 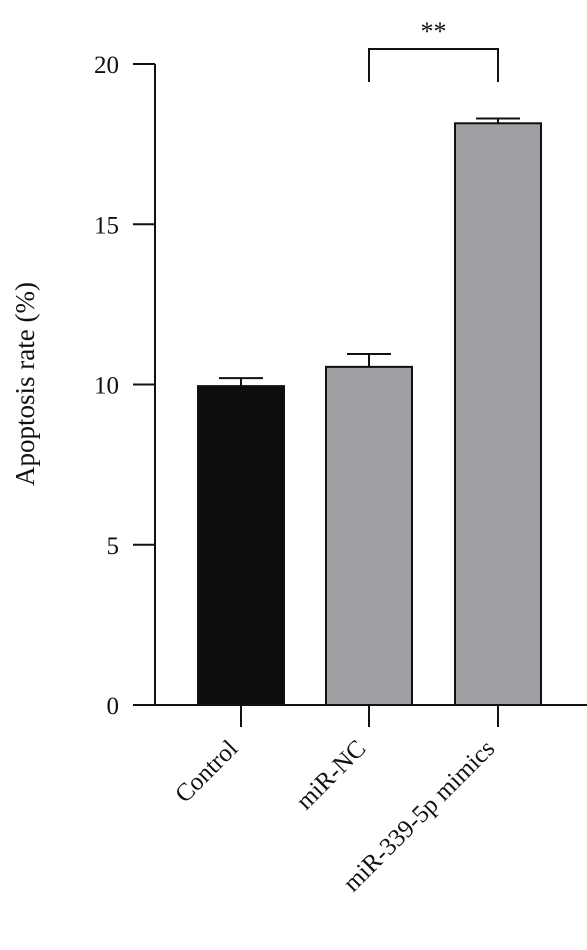 What do you see at coordinates (106, 386) in the screenshot?
I see `y-tick-label: 10` at bounding box center [106, 386].